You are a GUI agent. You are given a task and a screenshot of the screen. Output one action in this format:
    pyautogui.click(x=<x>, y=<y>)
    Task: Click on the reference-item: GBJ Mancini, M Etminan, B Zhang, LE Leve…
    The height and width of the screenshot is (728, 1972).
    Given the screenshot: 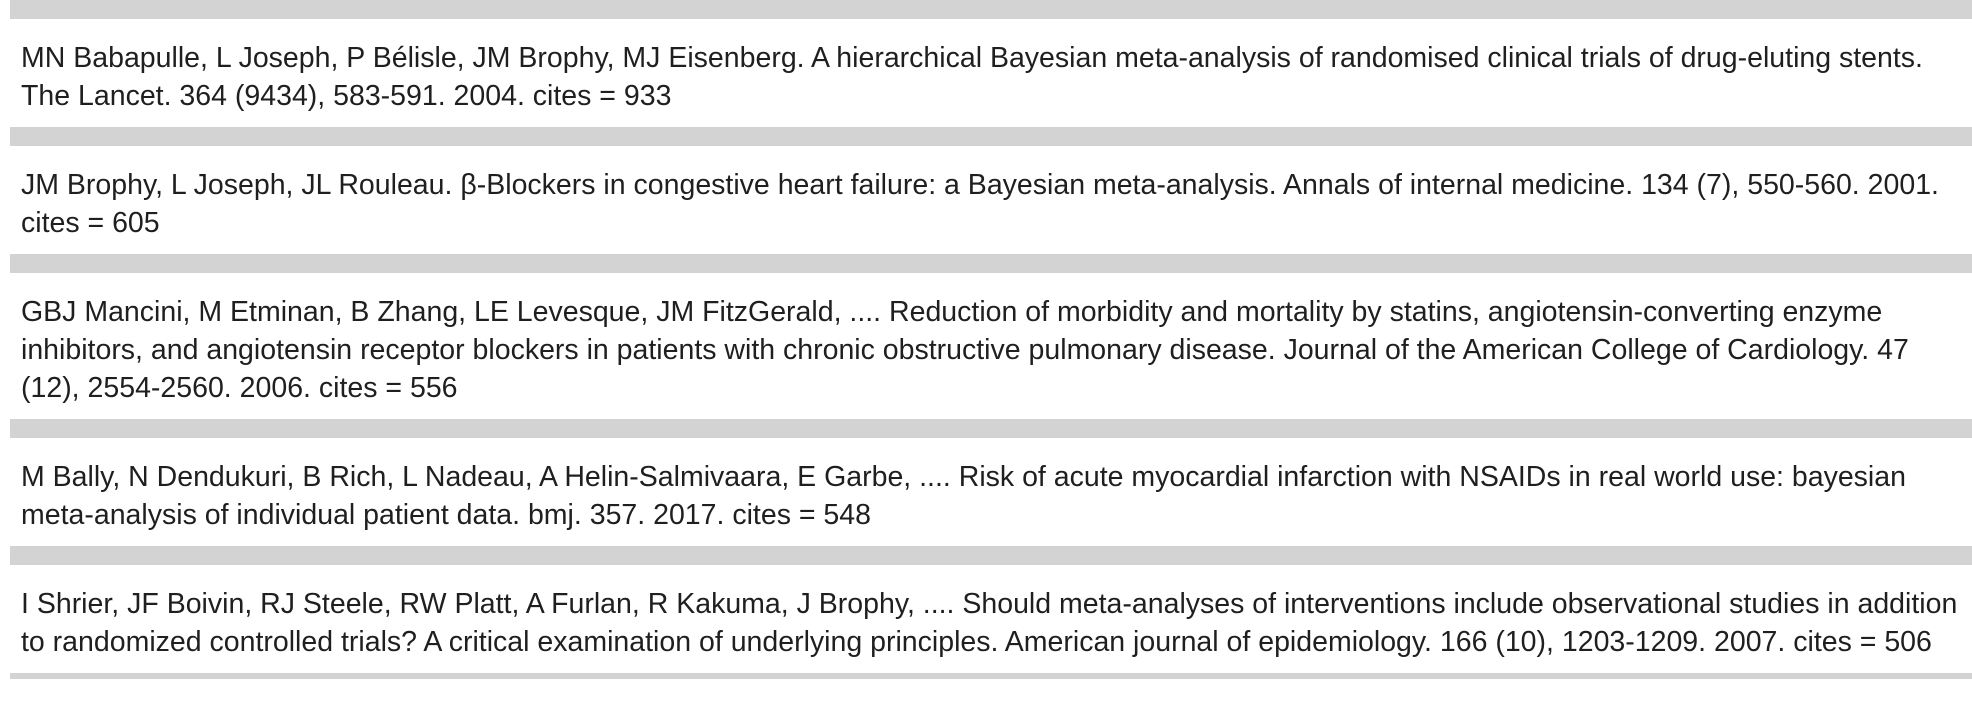 What is the action you would take?
    pyautogui.click(x=965, y=350)
    